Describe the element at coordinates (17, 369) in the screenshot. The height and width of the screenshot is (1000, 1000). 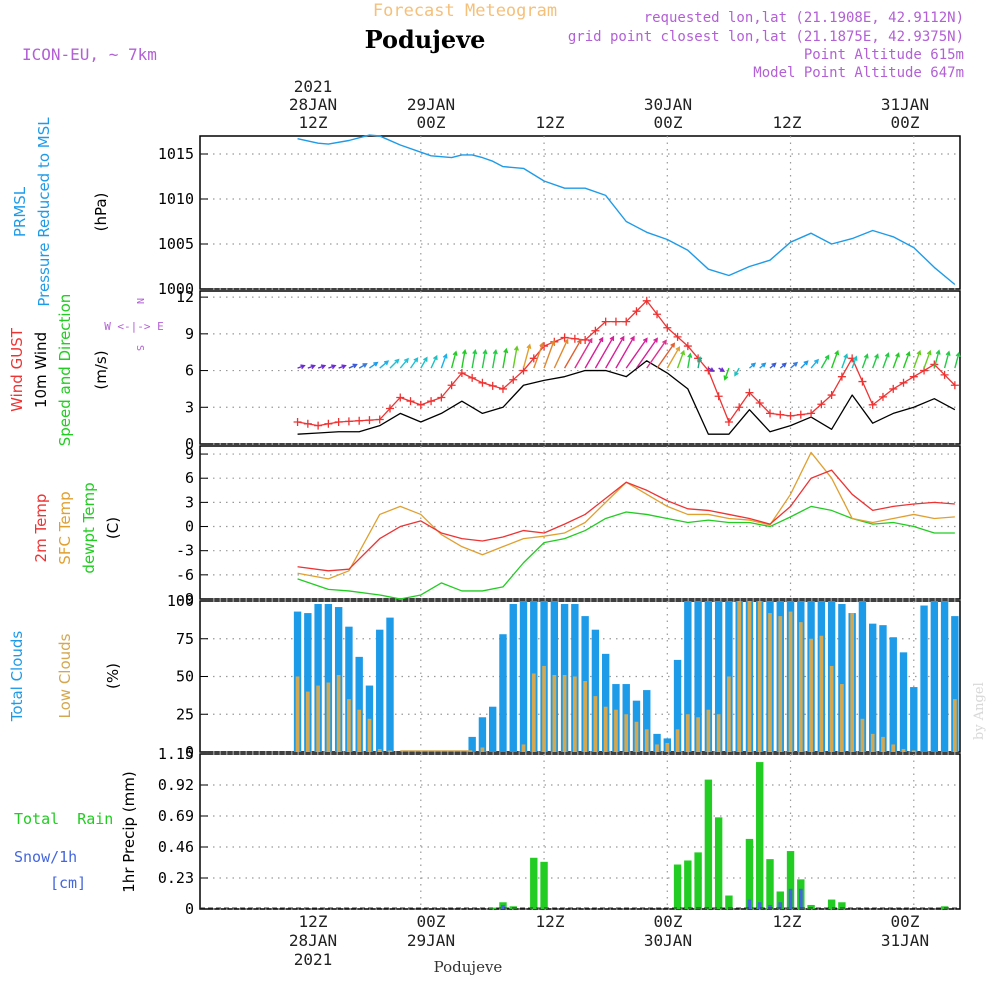
I see `wind-gust-label: Wind GUST` at that location.